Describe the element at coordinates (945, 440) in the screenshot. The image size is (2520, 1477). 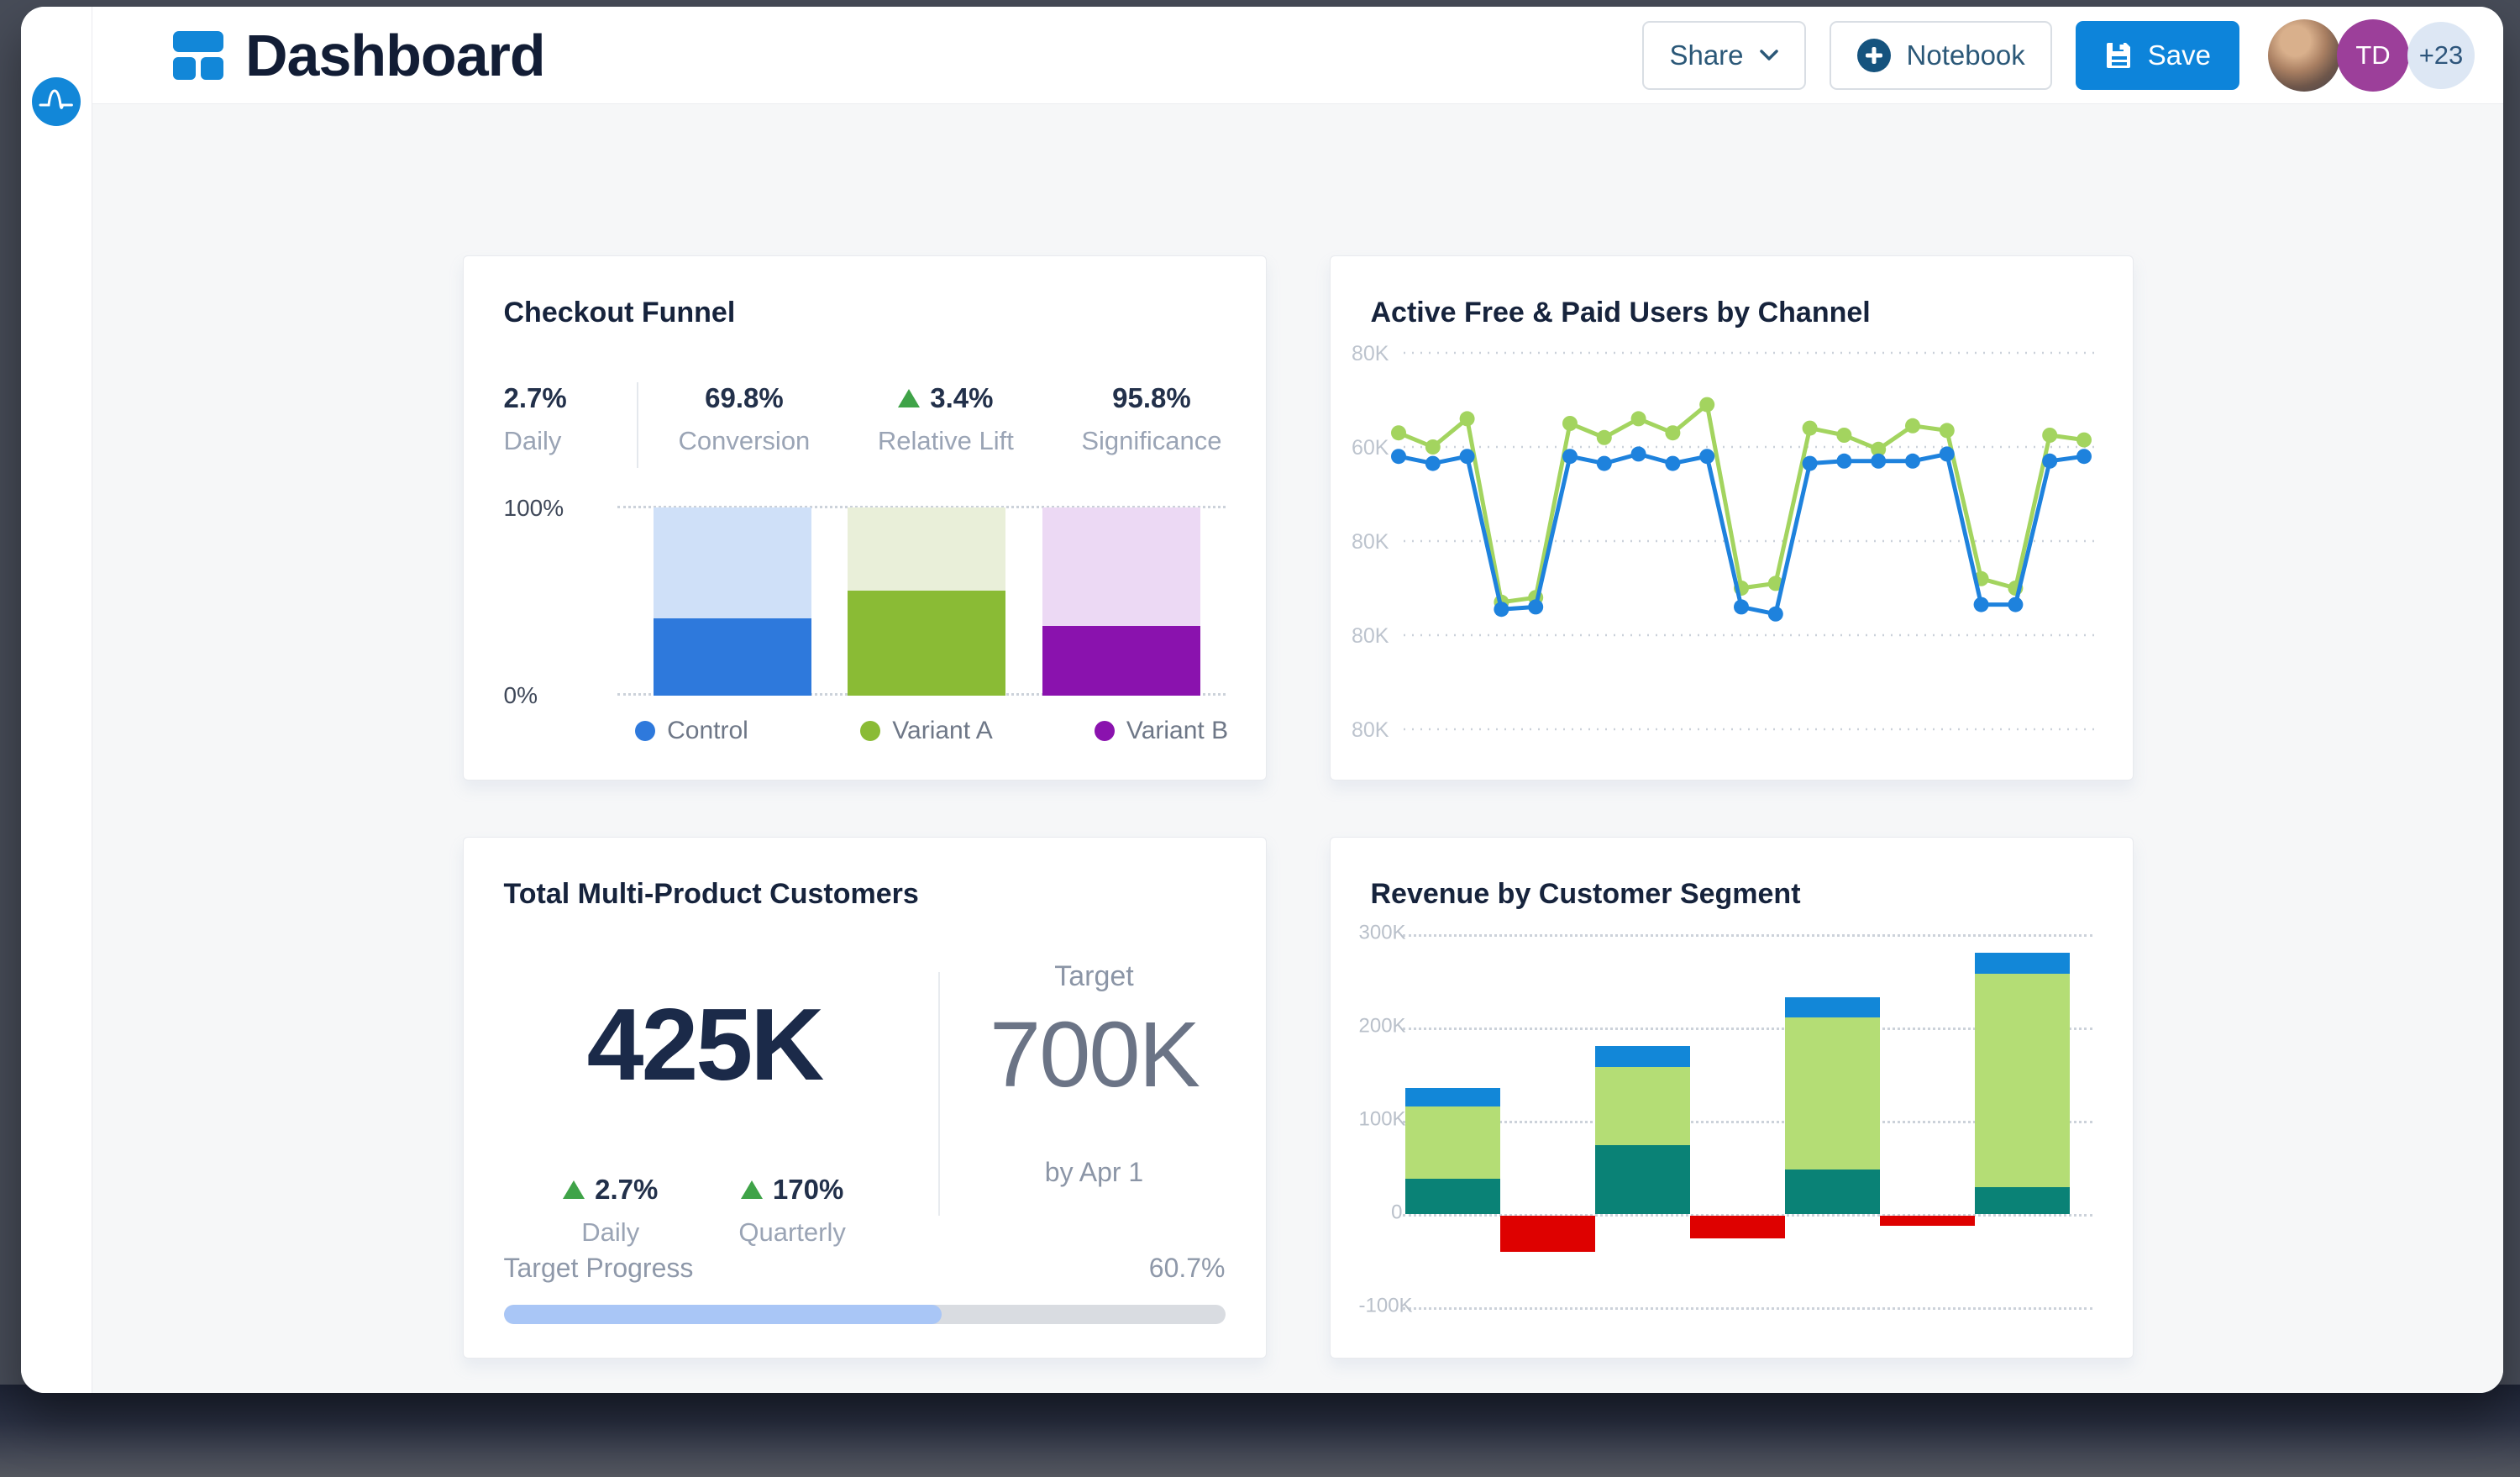
I see `stat-label: Relative Lift` at that location.